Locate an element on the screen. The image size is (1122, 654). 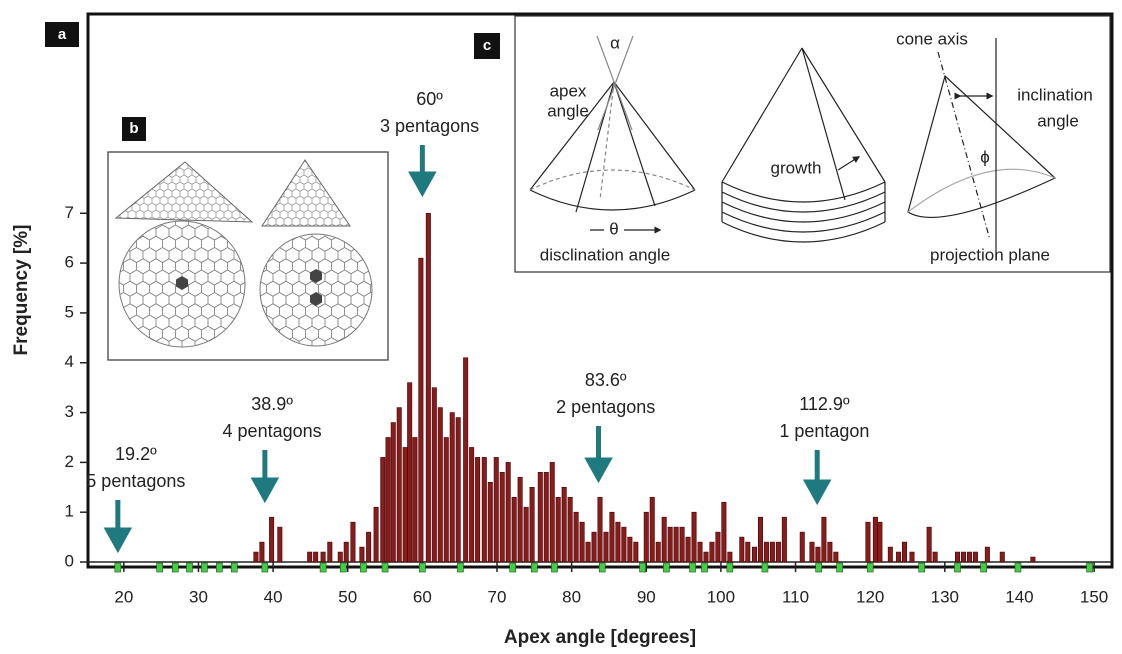
annotation-label: 4 pentagons is located at coordinates (272, 431).